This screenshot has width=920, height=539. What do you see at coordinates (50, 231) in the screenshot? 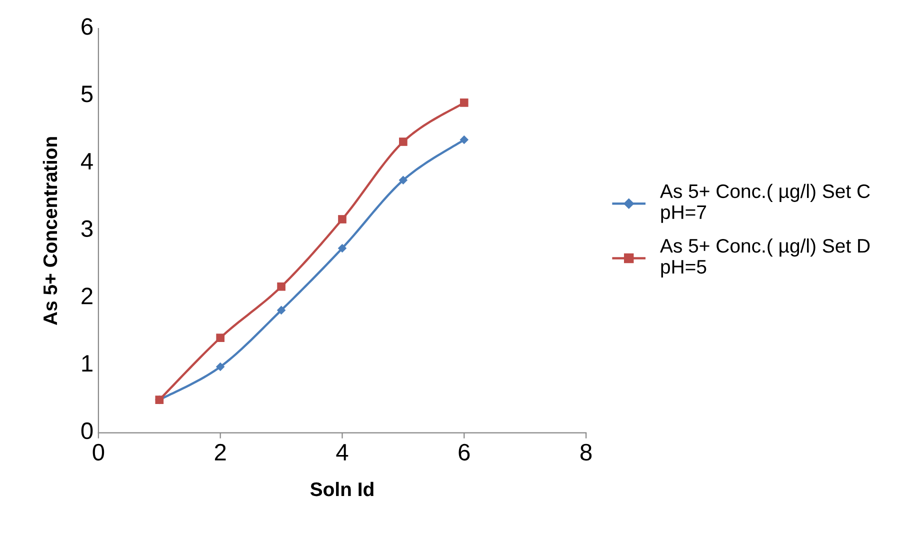
I see `y-axis-title: As 5+ Concentration` at bounding box center [50, 231].